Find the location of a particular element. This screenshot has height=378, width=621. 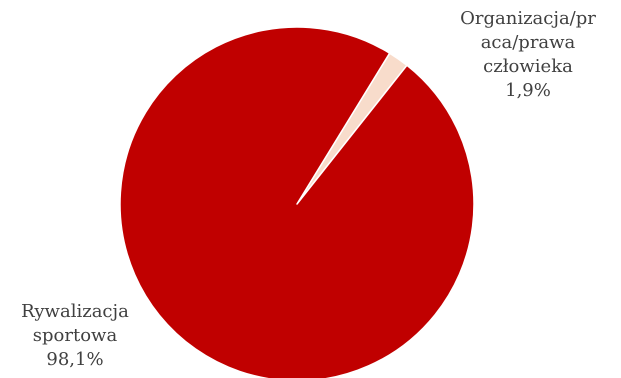

slice-label-organizacja-line-1: Organizacja/pr is located at coordinates (528, 18).